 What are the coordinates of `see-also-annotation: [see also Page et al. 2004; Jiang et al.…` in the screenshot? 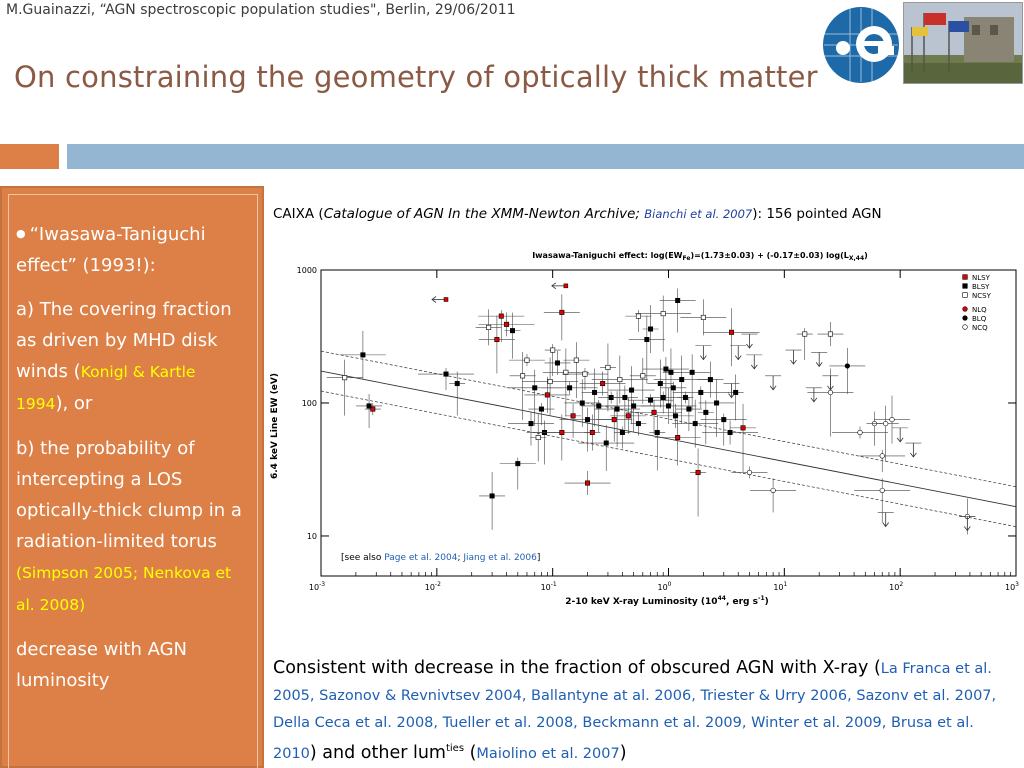 It's located at (440, 558).